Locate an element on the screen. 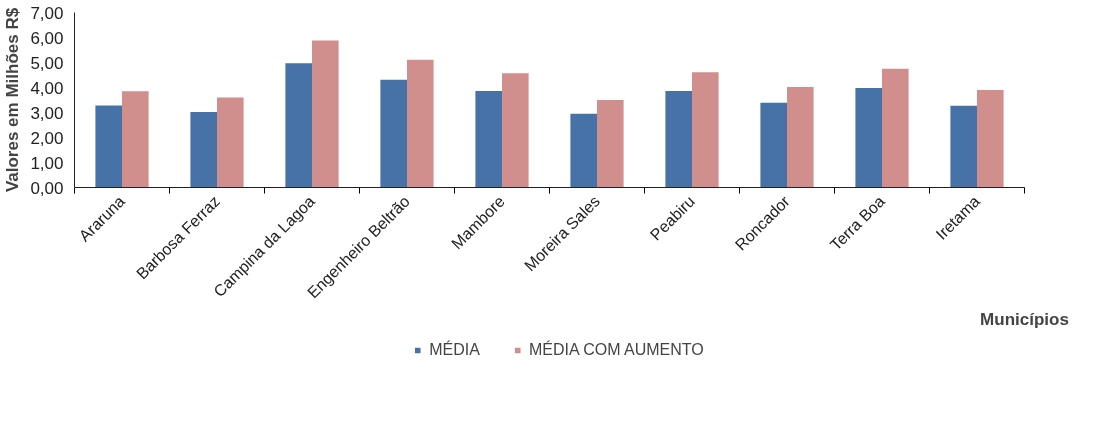  y-tick-label: 6,00 is located at coordinates (47, 38).